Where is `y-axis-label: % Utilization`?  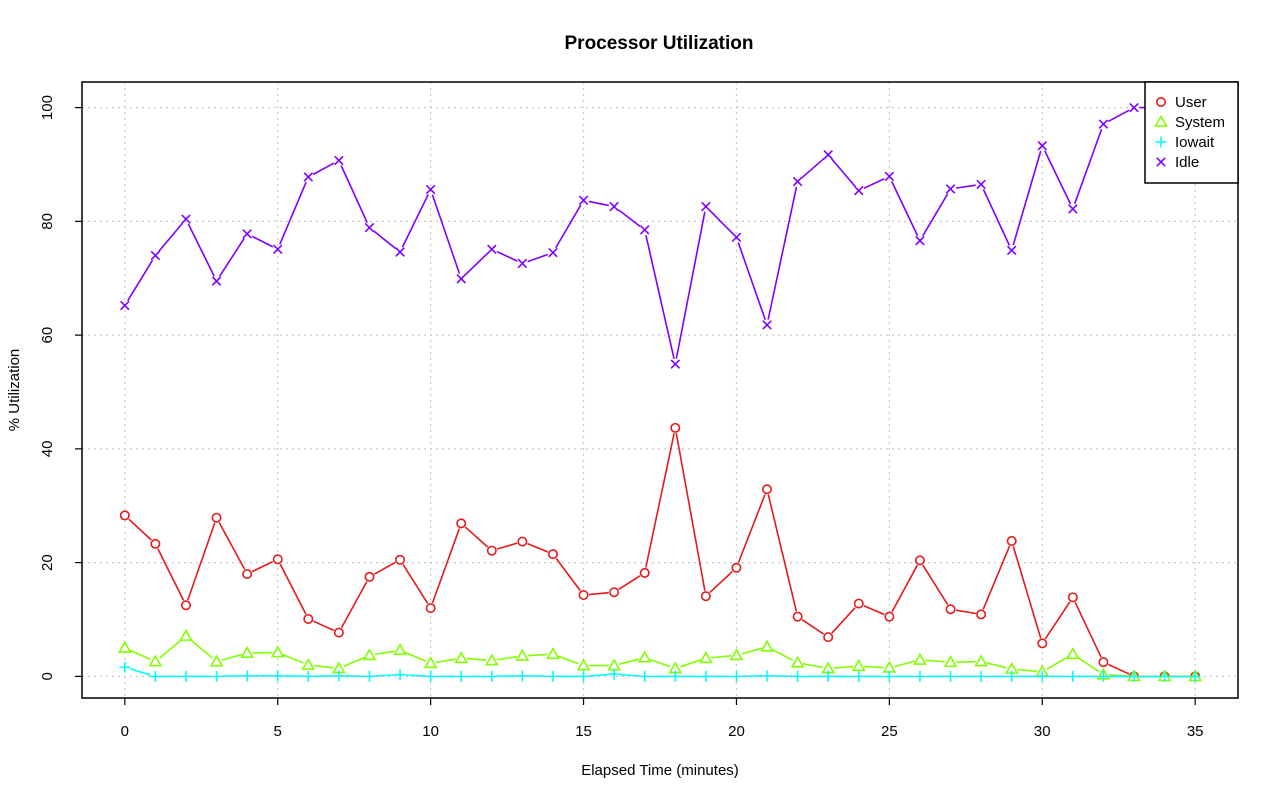
y-axis-label: % Utilization is located at coordinates (14, 390).